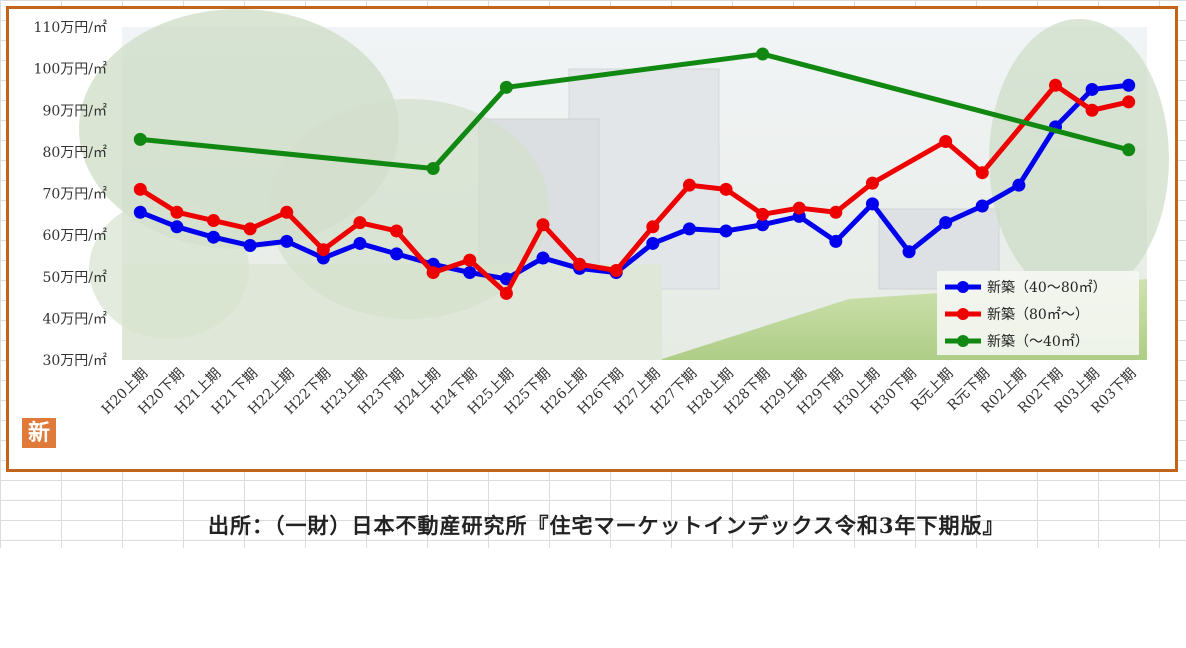 This screenshot has width=1186, height=648. Describe the element at coordinates (74, 195) in the screenshot. I see `y-tick-label: 70万円/㎡` at that location.